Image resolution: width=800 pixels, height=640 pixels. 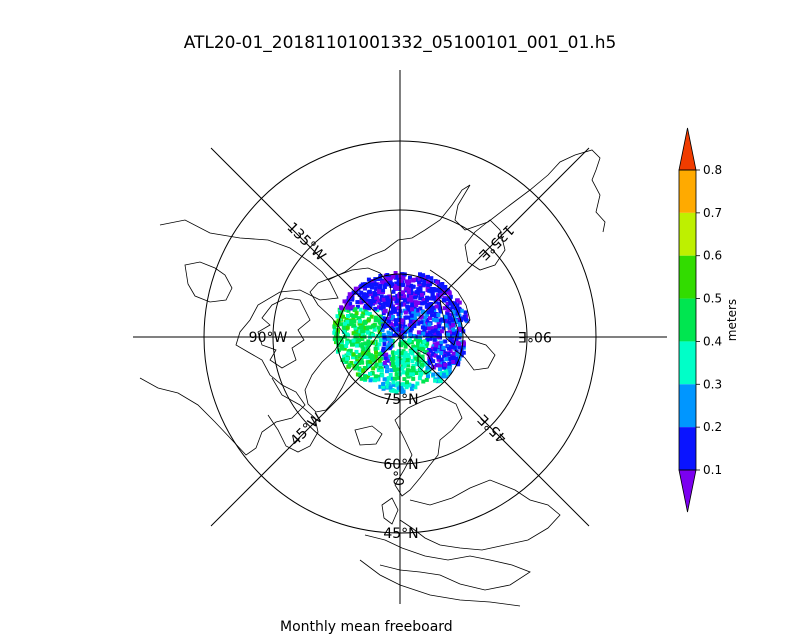 What do you see at coordinates (480, 515) in the screenshot?
I see `coastline-europe` at bounding box center [480, 515].